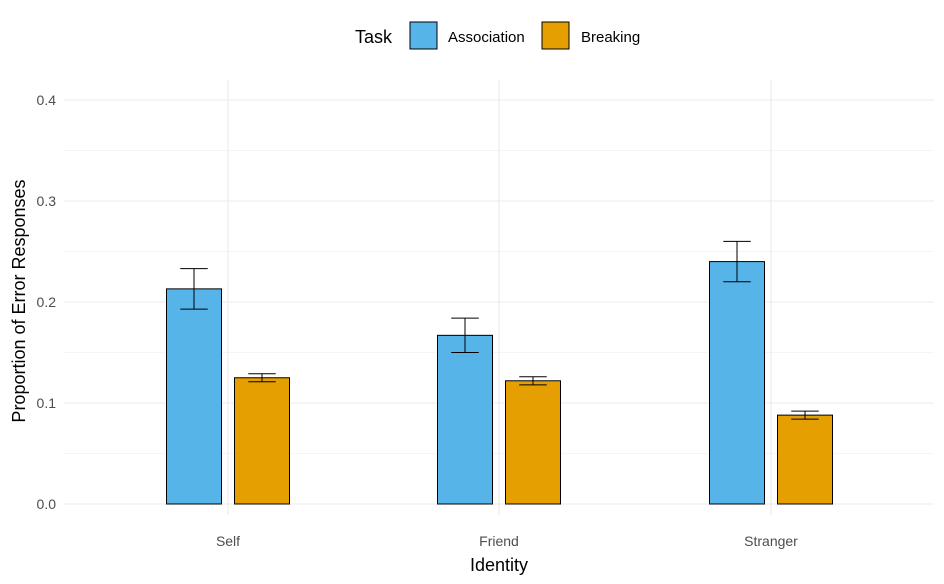 The image size is (944, 584). I want to click on legend-title: Task, so click(374, 37).